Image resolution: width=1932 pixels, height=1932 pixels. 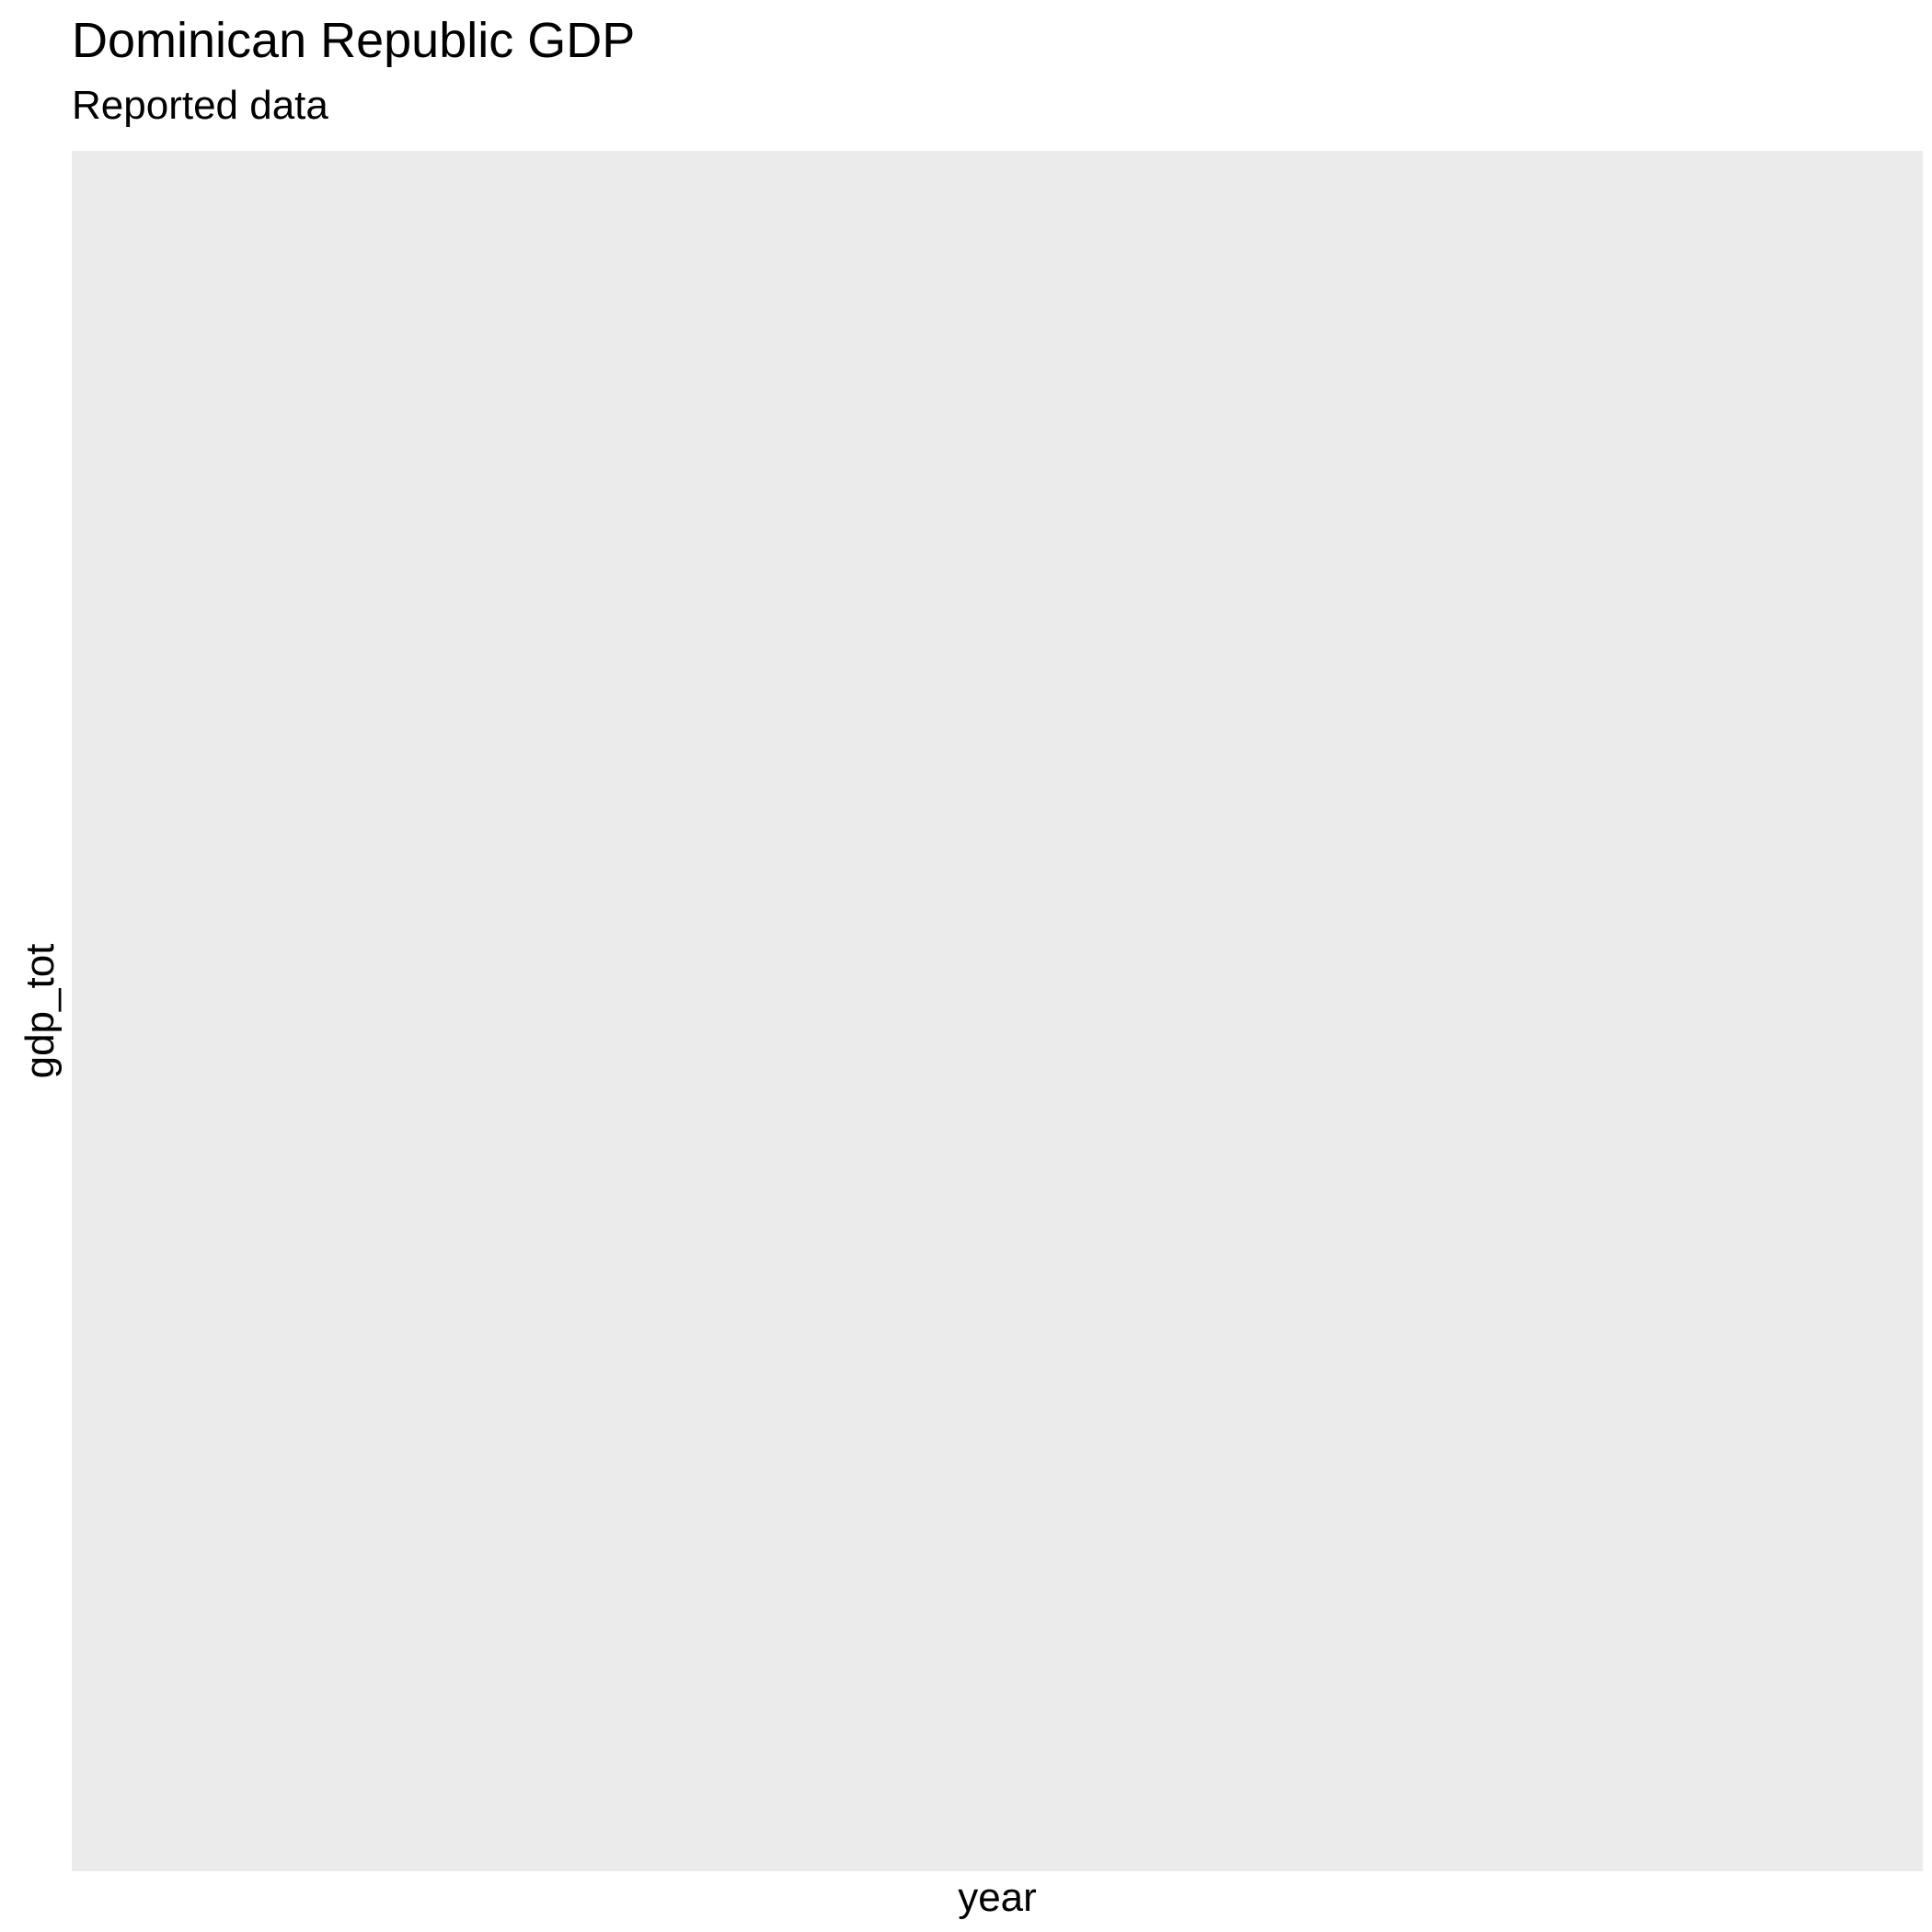 What do you see at coordinates (354, 40) in the screenshot?
I see `chart-title: Dominican Republic GDP` at bounding box center [354, 40].